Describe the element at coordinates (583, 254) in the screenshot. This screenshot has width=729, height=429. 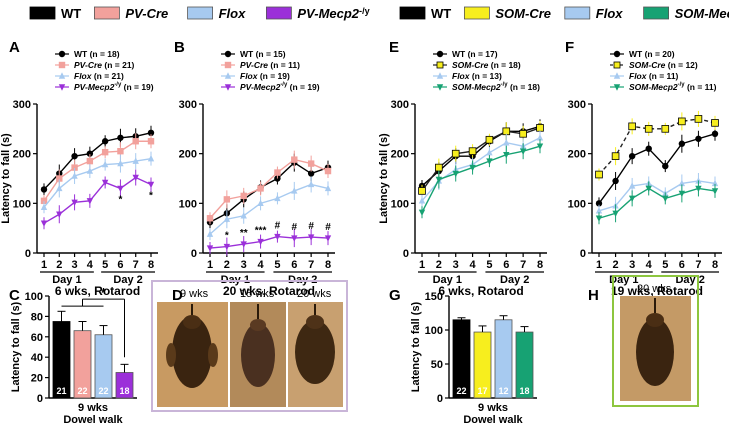
I see `y-tick-label: 0` at that location.